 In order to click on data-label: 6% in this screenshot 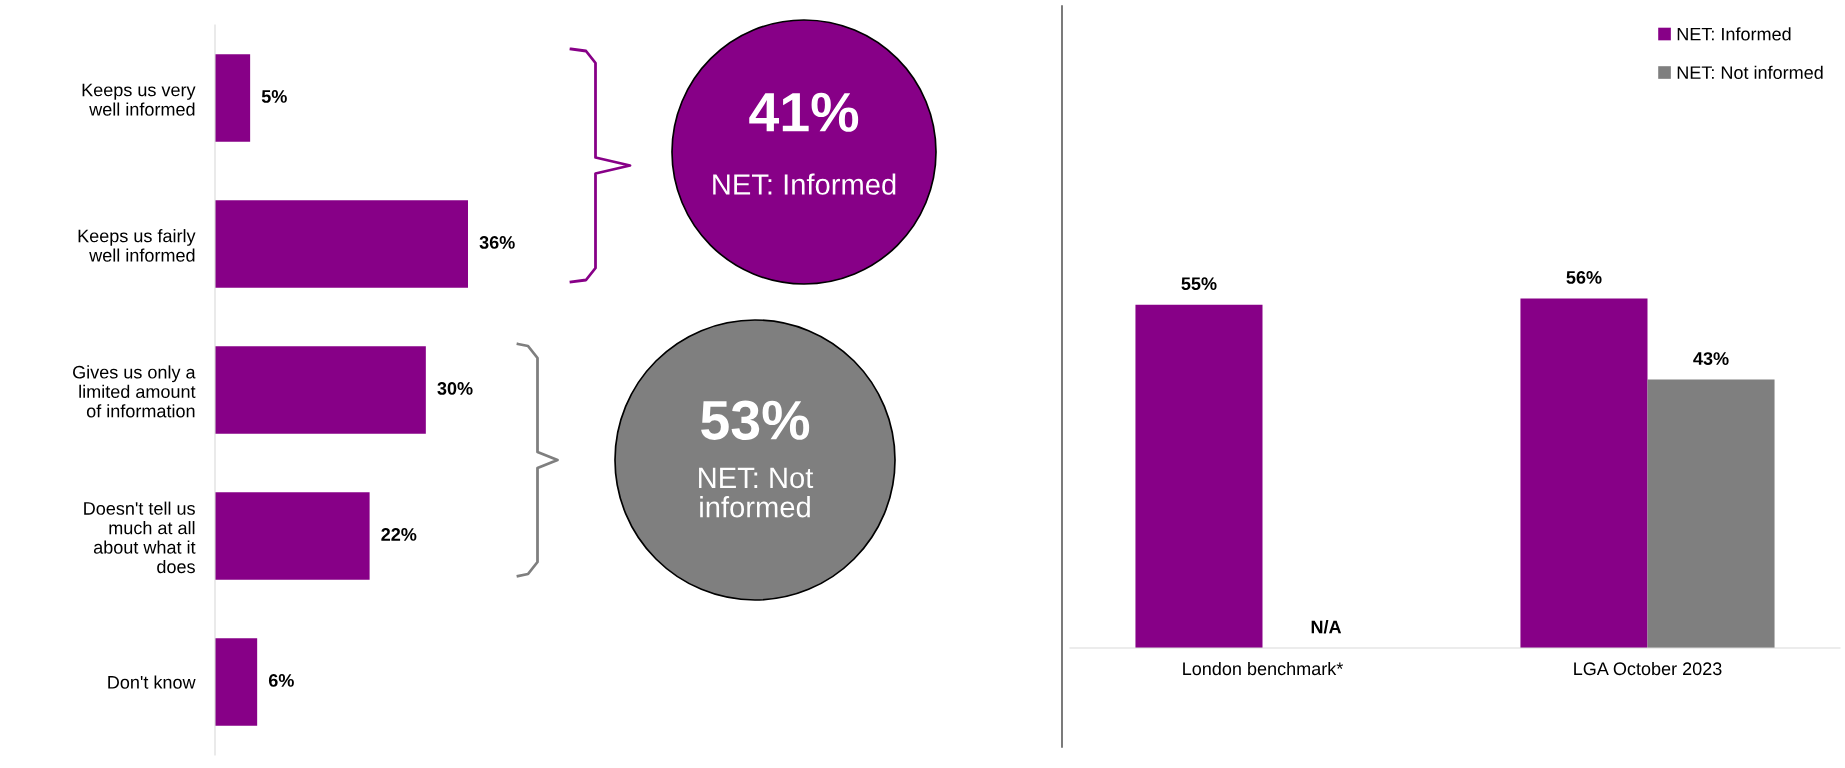, I will do `click(281, 680)`.